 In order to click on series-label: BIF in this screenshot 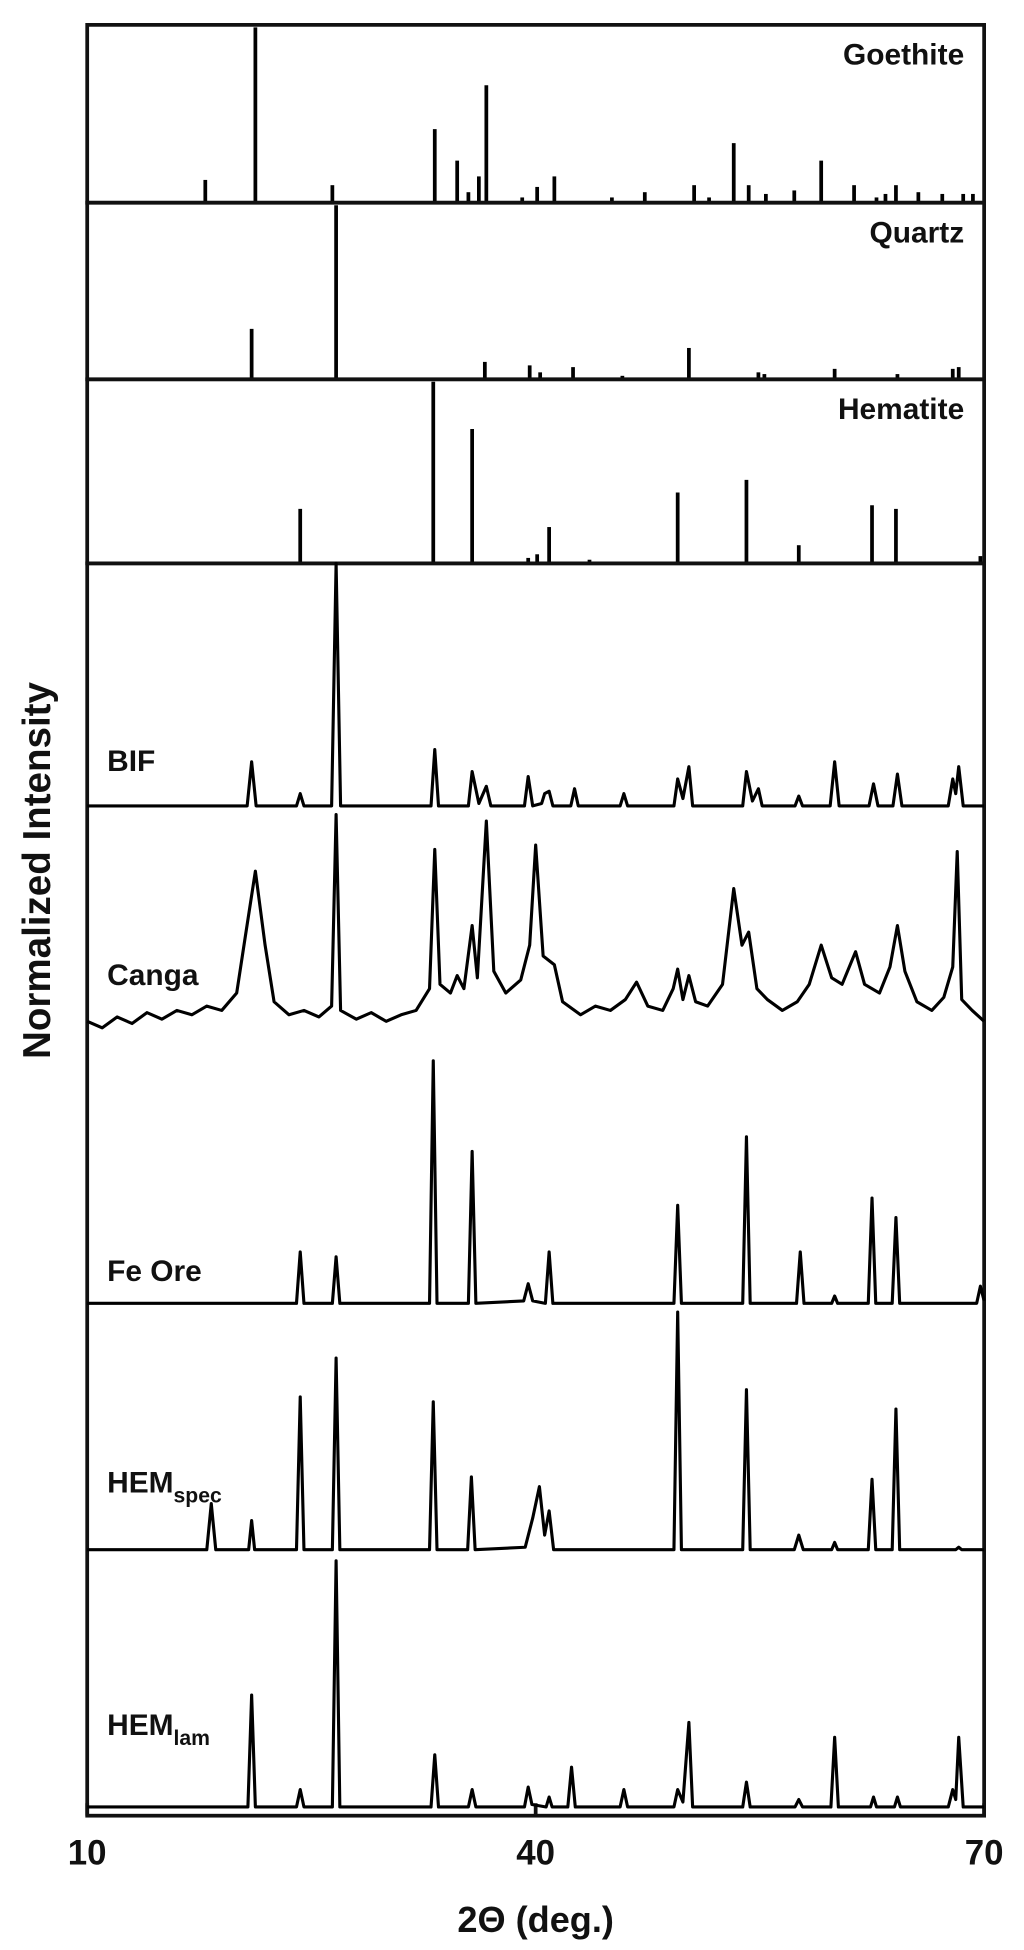, I will do `click(131, 761)`.